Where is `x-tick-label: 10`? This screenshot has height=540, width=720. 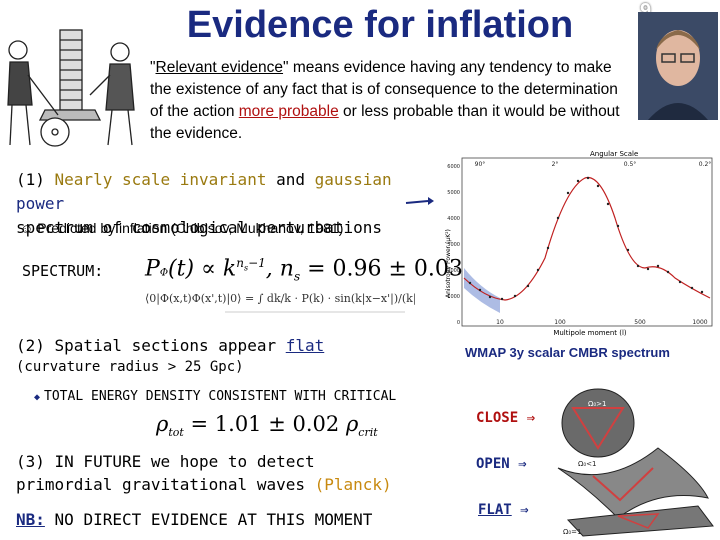
x-tick-label: 10 is located at coordinates (500, 322).